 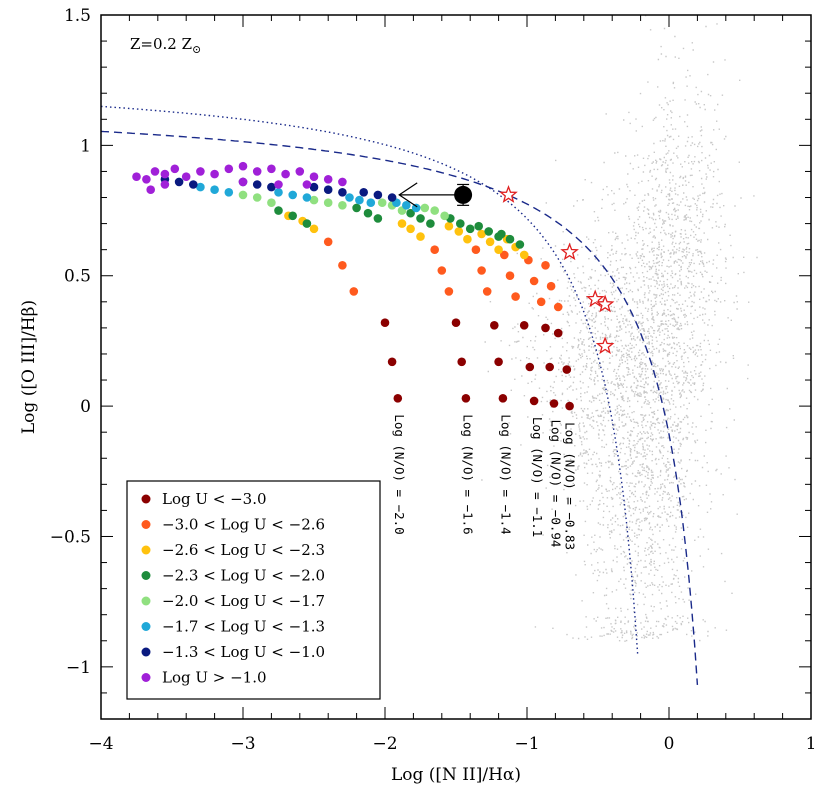 What do you see at coordinates (77, 16) in the screenshot?
I see `y-tick-label: 1.5` at bounding box center [77, 16].